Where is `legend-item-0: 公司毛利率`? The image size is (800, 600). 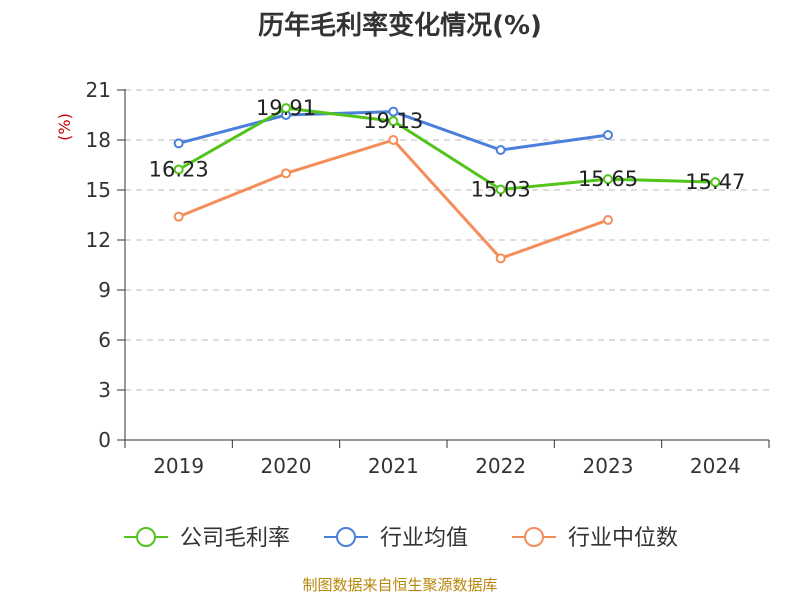 legend-item-0: 公司毛利率 is located at coordinates (207, 538).